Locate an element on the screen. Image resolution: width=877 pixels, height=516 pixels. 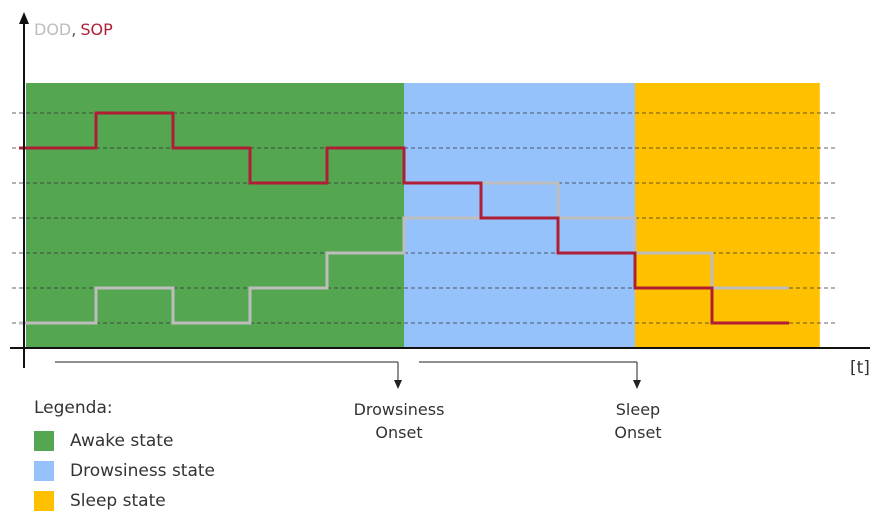
onset-label-line1: Sleep is located at coordinates (638, 409).